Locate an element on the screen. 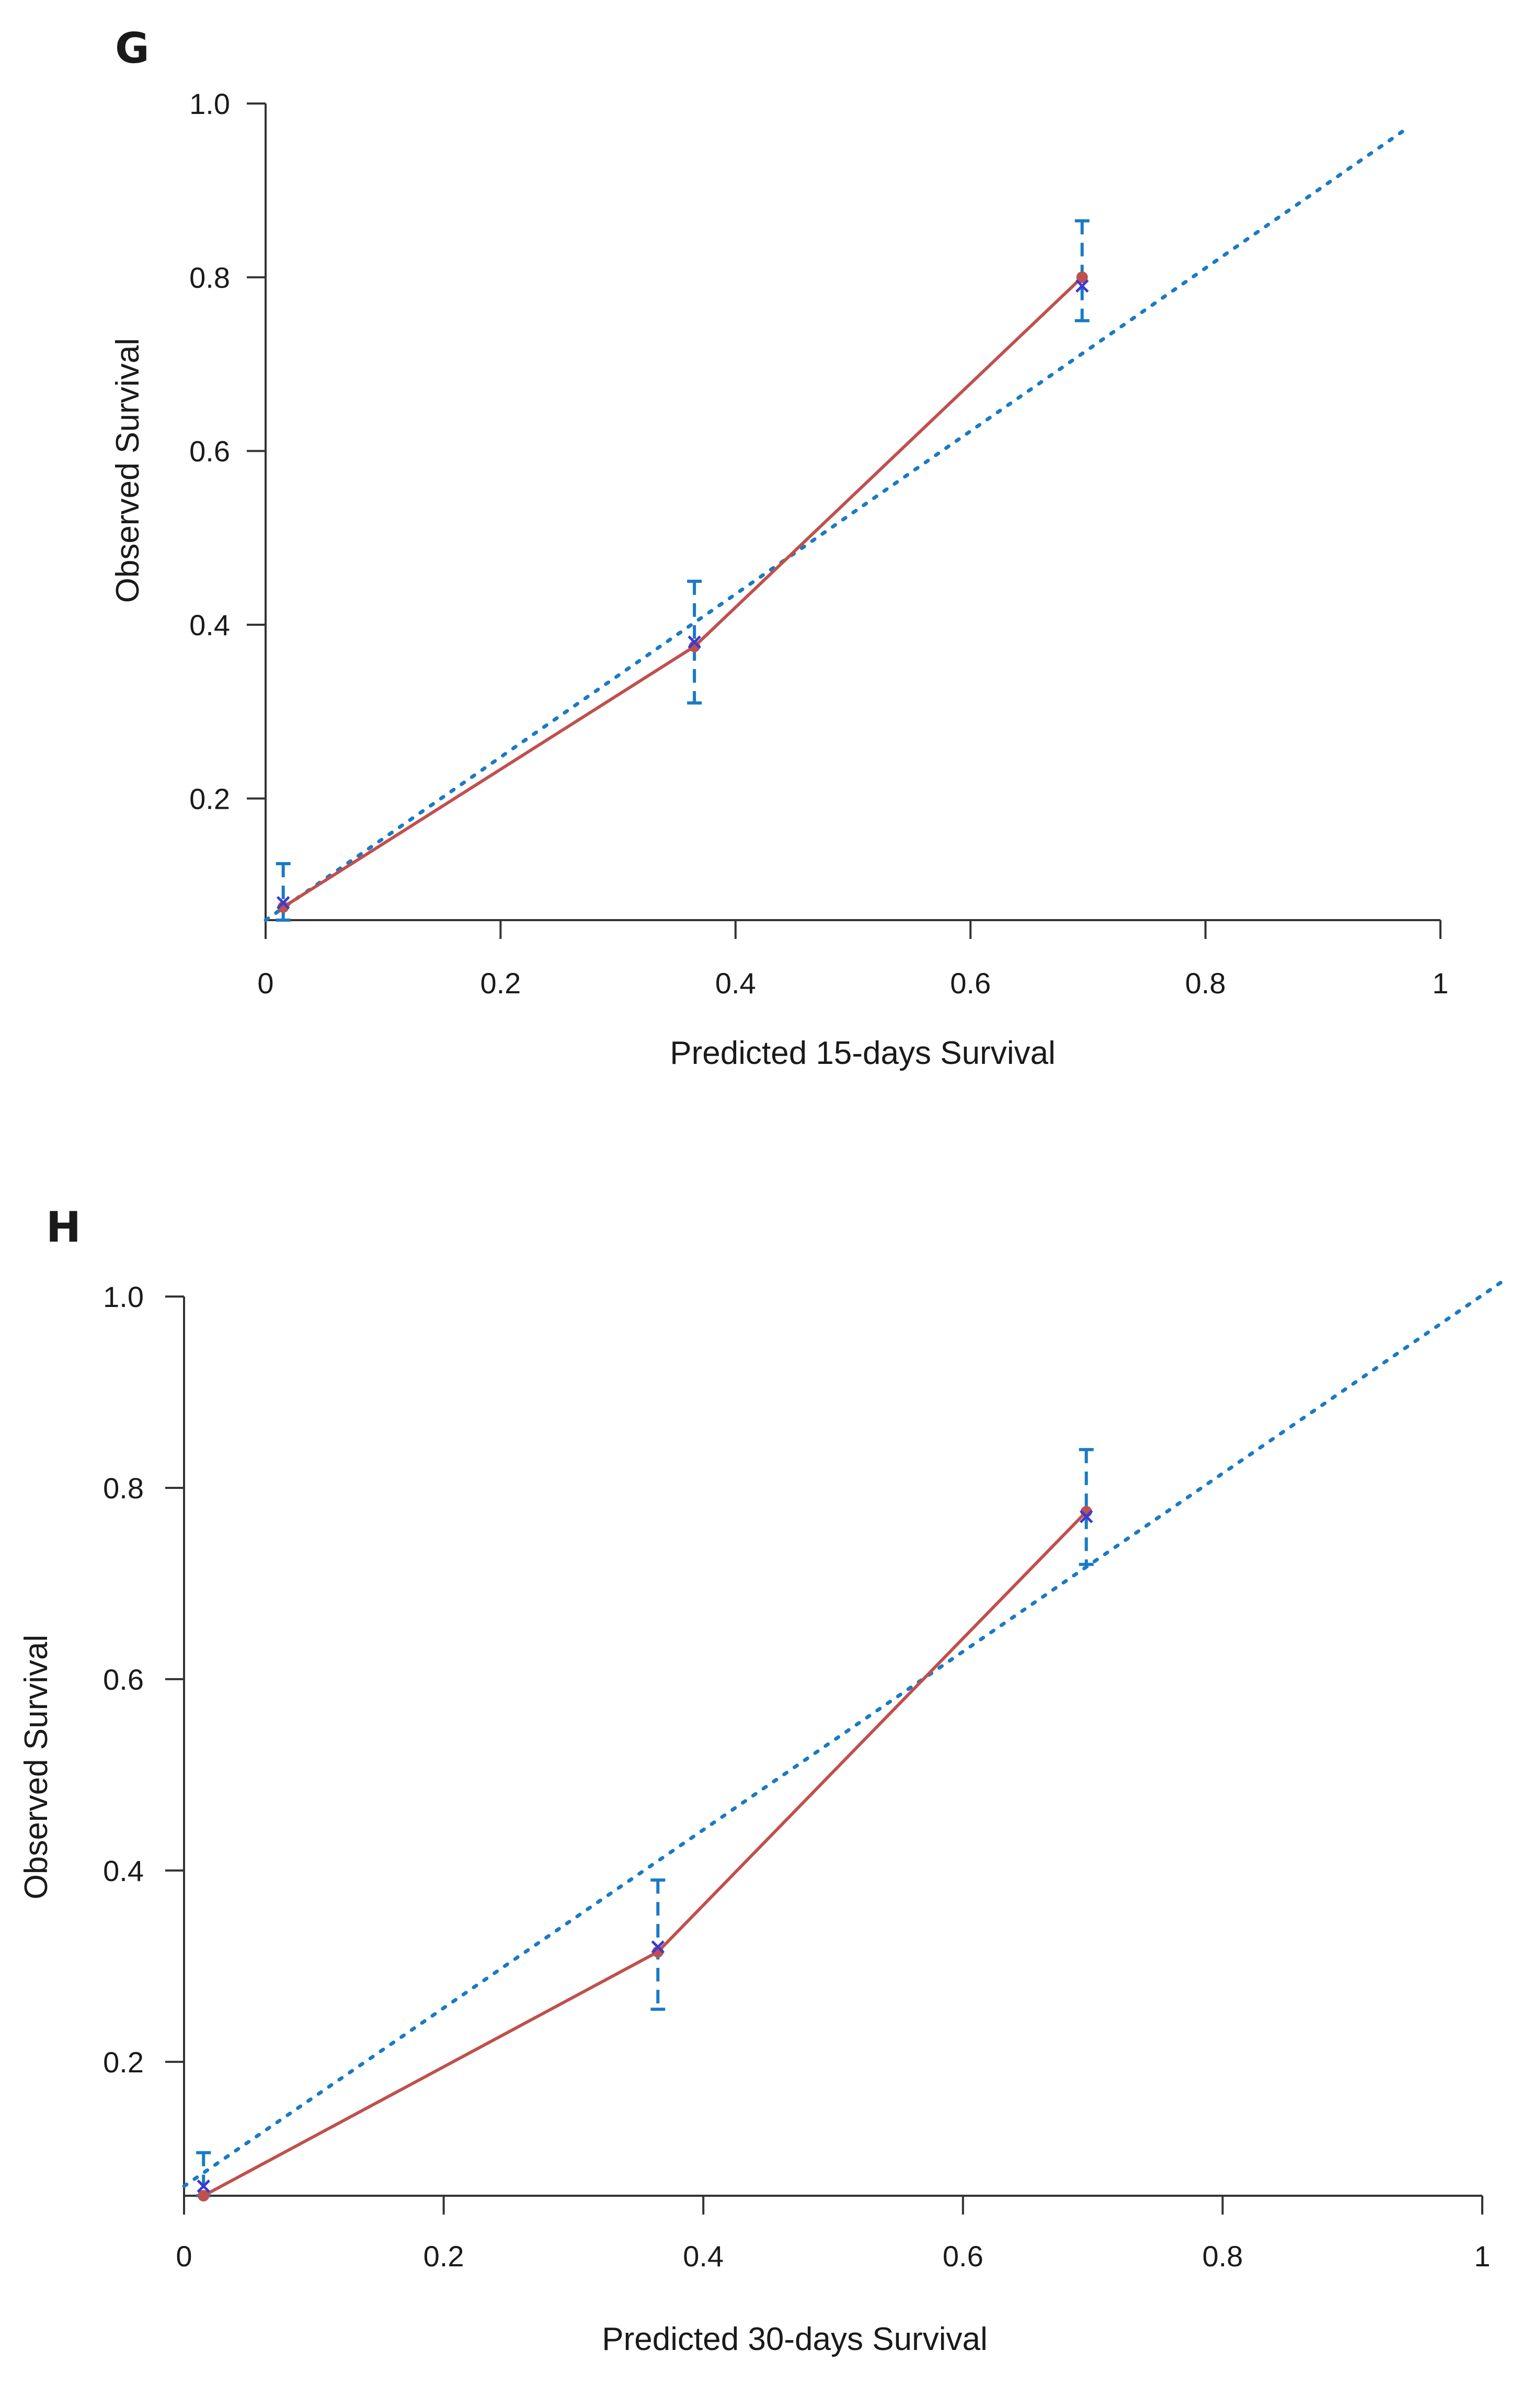 The height and width of the screenshot is (2408, 1522). panel-g-calibration-line is located at coordinates (682, 592).